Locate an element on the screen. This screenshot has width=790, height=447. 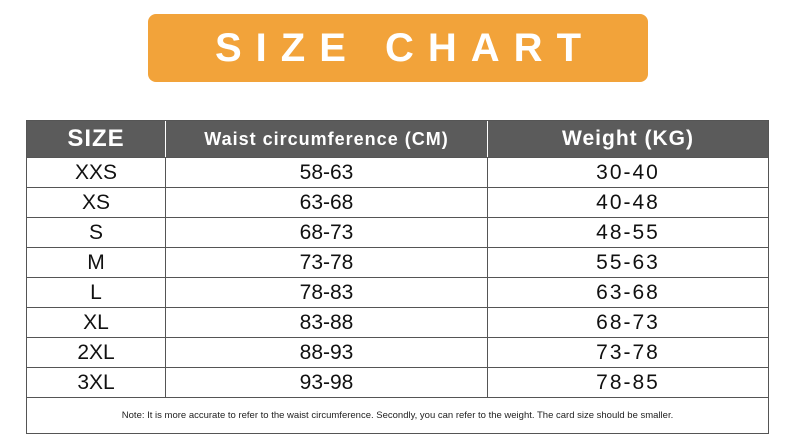
table-row: 3XL 93-98 78-85 is located at coordinates (397, 383).